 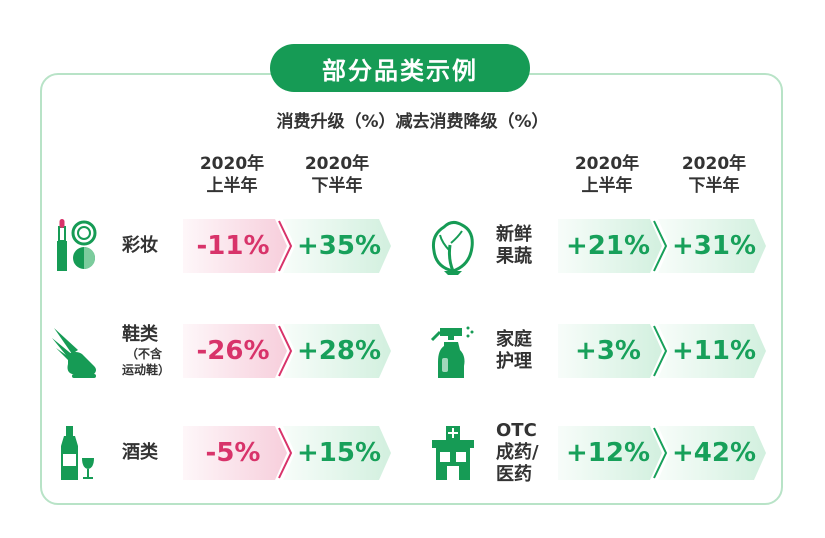 I want to click on category-label-line: 医药, so click(x=514, y=474).